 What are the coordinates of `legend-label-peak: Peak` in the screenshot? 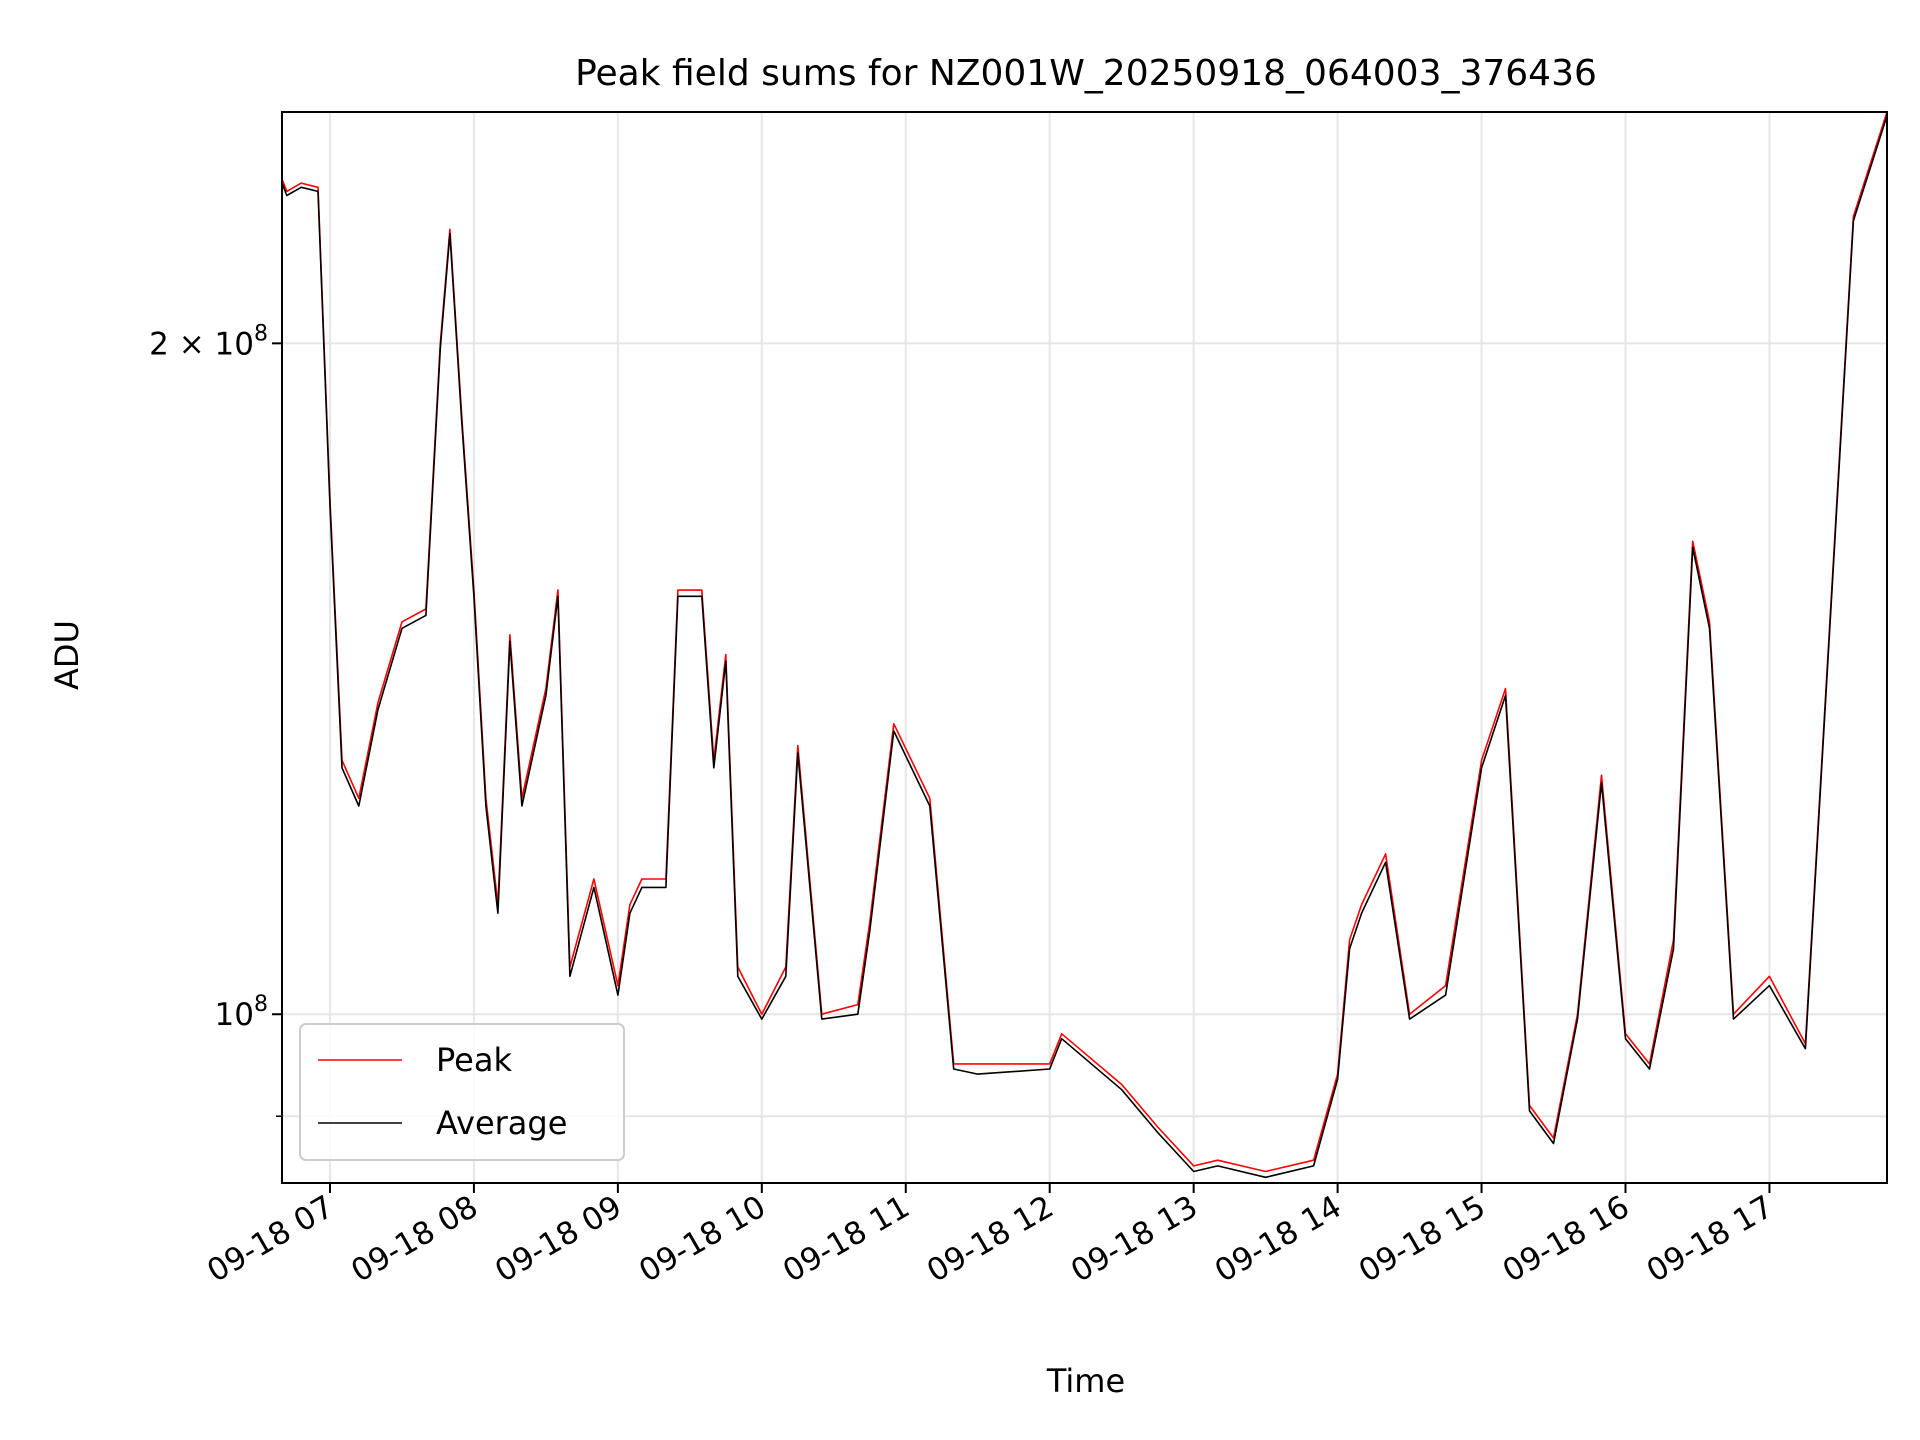 It's located at (474, 1060).